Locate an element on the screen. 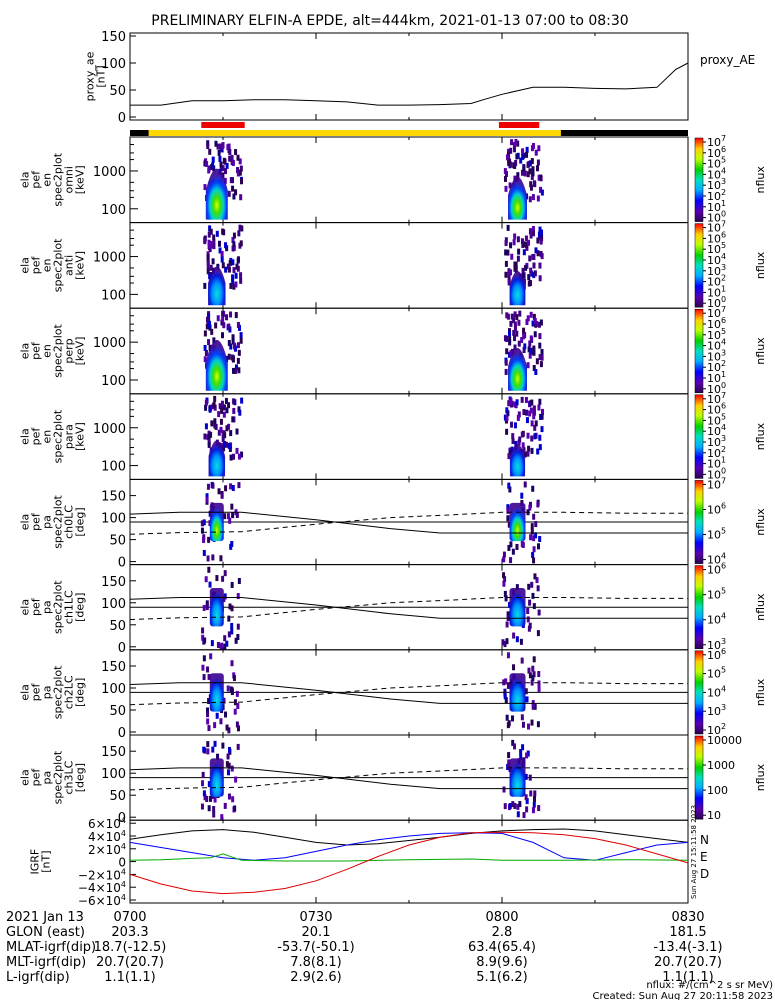  footer-time-tick-0700: 0700 is located at coordinates (129, 917).